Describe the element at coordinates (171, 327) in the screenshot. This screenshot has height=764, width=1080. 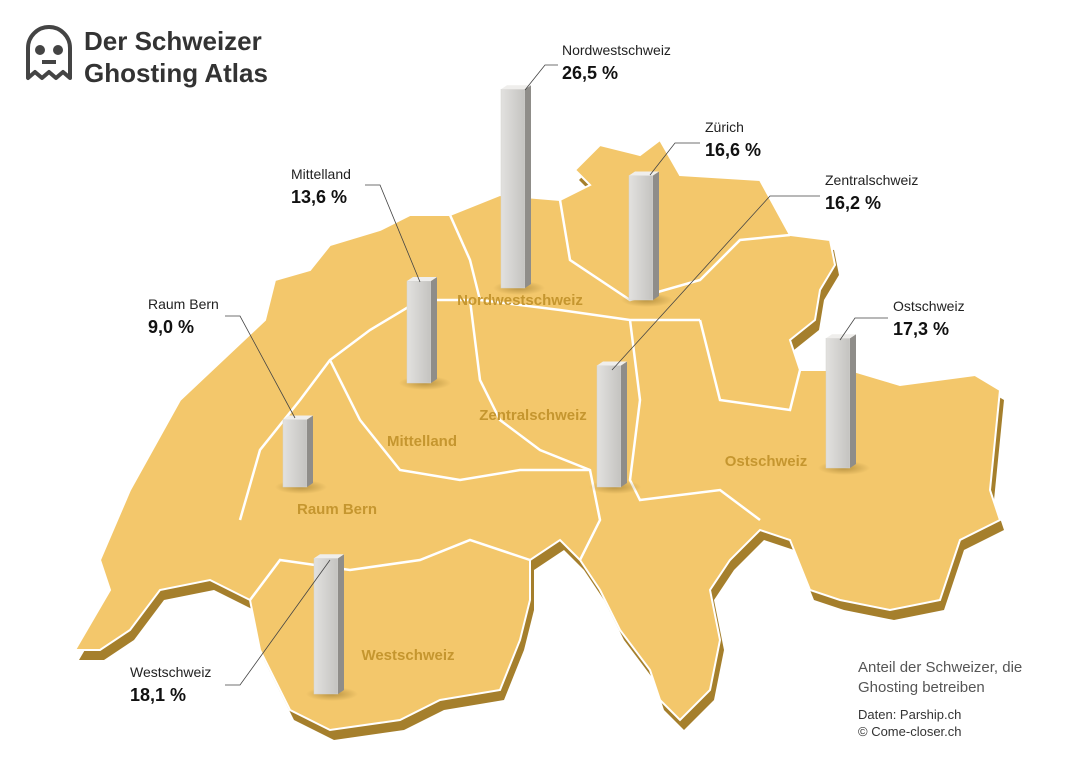
I see `value-label: 9,0 %` at that location.